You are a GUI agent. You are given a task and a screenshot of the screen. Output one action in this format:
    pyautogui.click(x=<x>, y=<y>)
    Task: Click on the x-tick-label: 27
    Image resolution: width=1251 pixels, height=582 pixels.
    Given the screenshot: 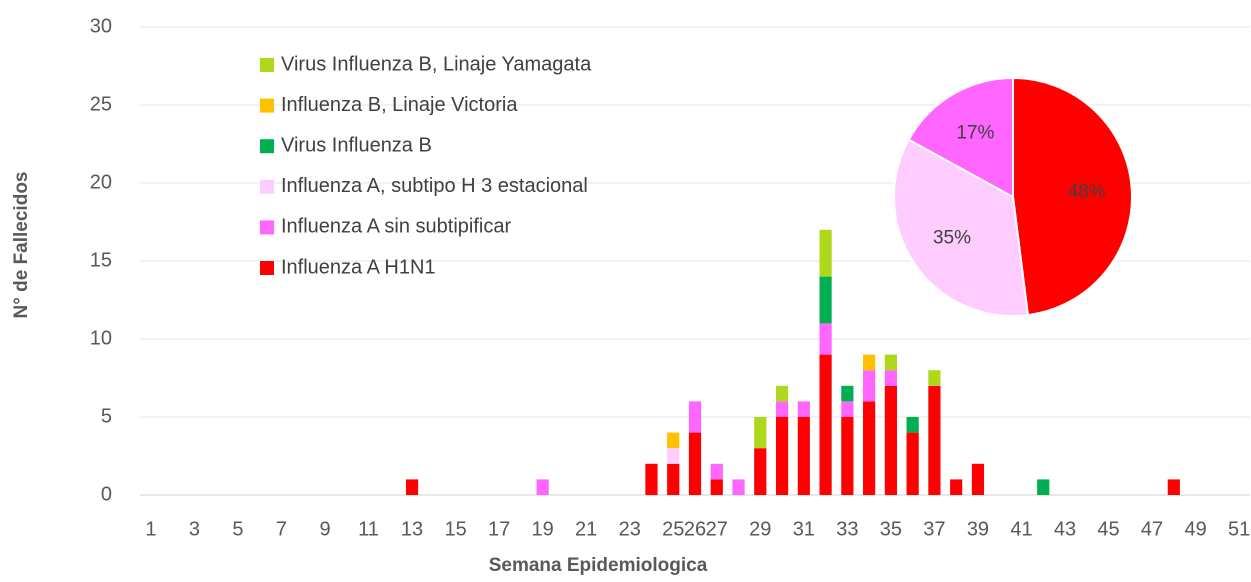 What is the action you would take?
    pyautogui.click(x=717, y=529)
    